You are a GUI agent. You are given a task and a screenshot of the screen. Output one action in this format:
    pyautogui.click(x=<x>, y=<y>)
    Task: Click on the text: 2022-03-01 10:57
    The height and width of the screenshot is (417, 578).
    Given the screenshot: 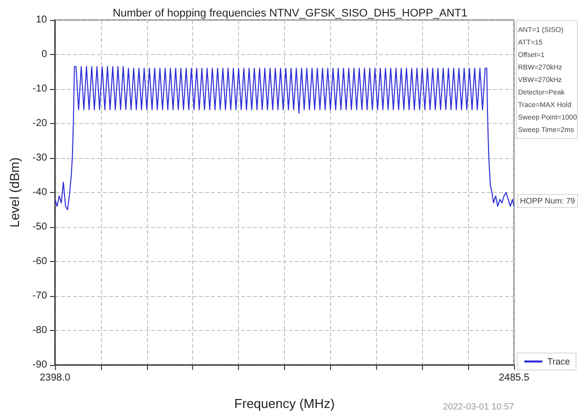 What is the action you would take?
    pyautogui.click(x=478, y=407)
    